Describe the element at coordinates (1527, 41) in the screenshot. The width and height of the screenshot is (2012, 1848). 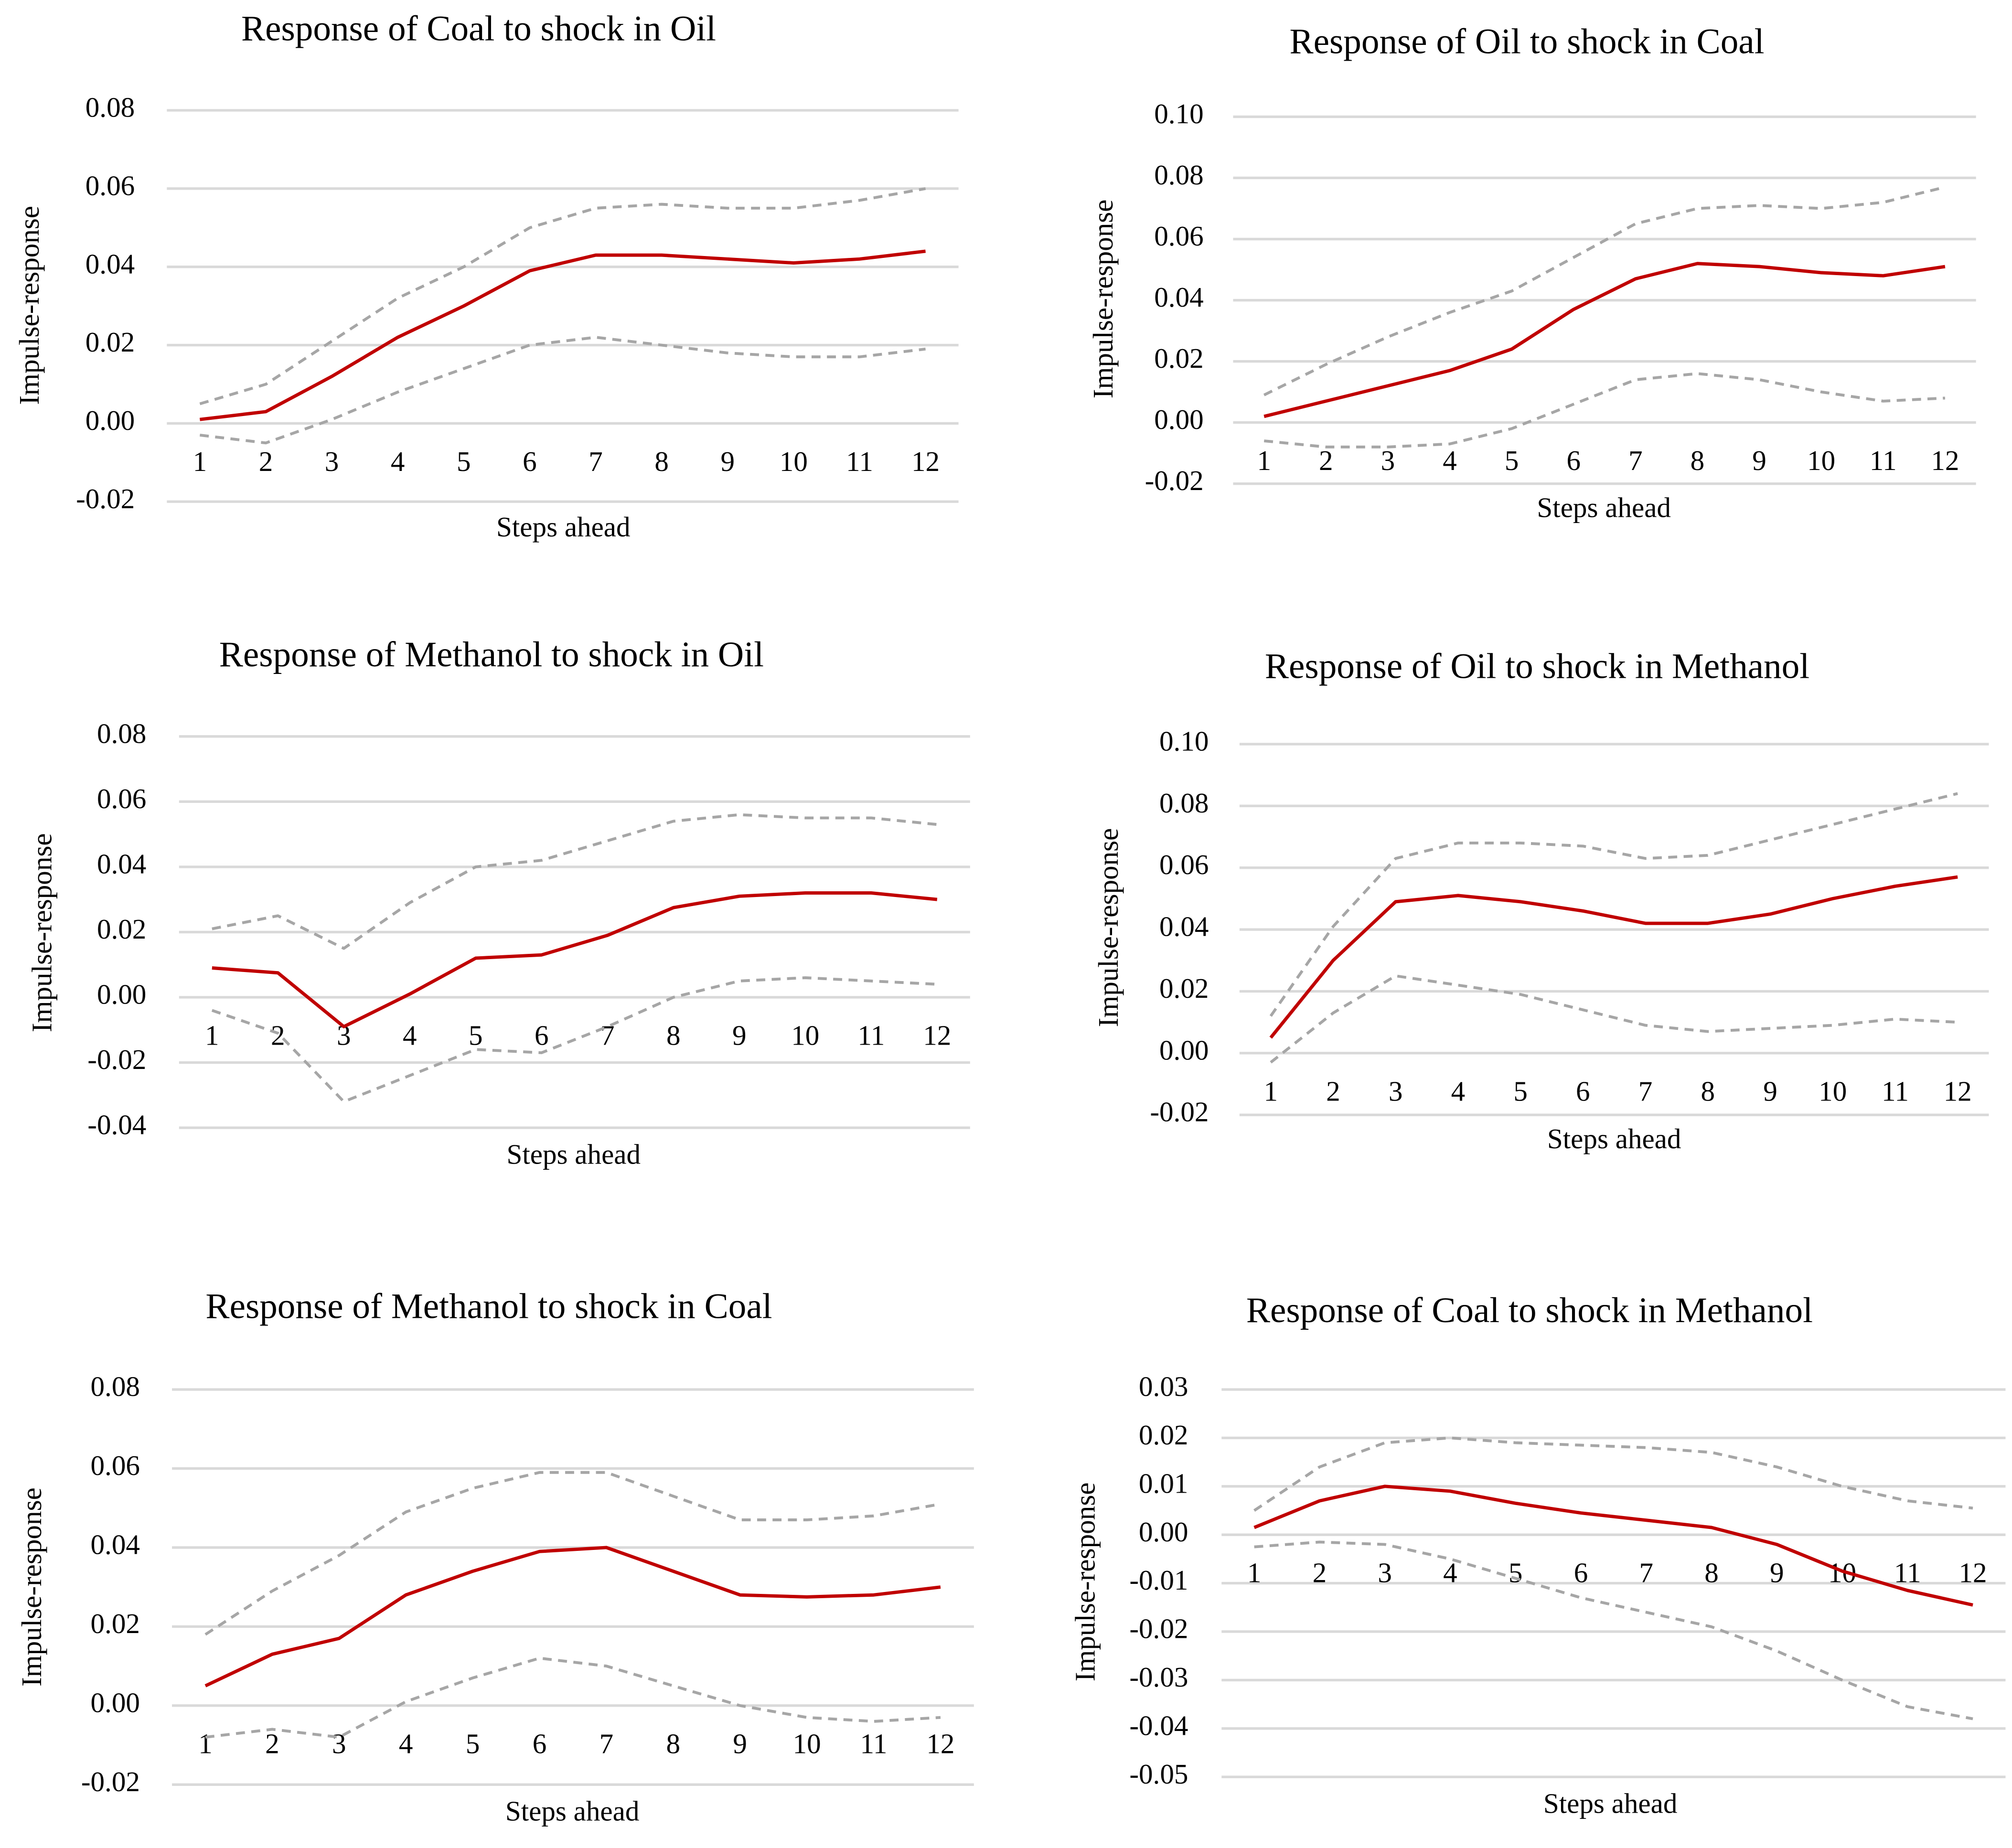
I see `chart-title: Response of Oil to shock in Coal` at that location.